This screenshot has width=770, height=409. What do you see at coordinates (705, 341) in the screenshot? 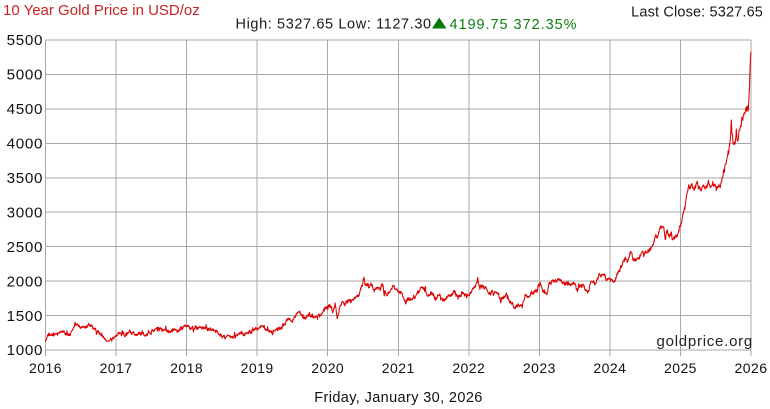
I see `svg-text: goldprice.org` at bounding box center [705, 341].